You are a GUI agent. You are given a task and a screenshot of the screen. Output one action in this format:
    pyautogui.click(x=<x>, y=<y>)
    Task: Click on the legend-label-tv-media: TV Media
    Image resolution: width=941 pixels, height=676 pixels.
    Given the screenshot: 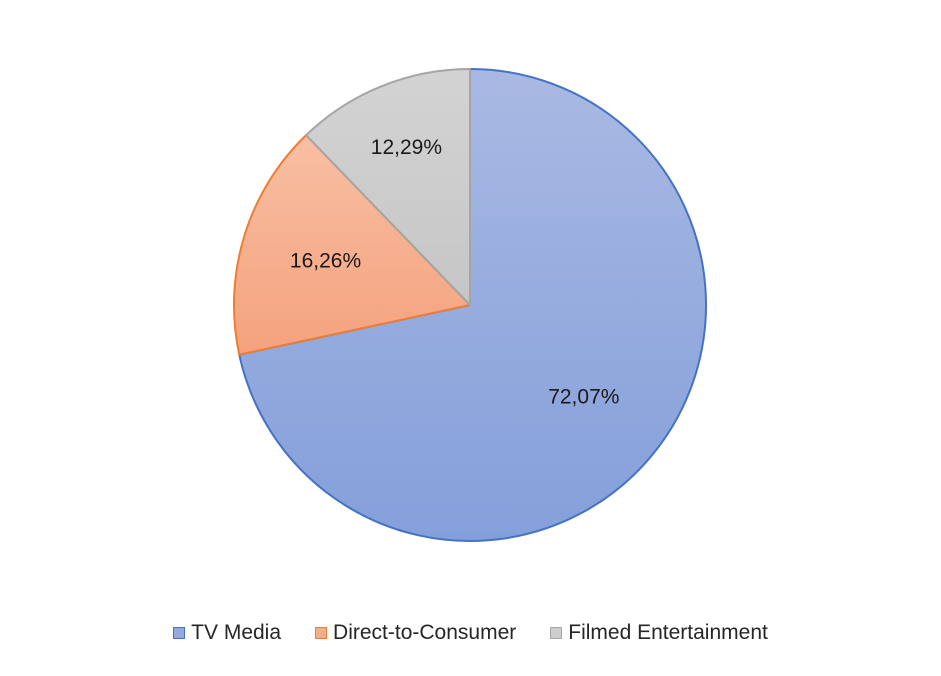 What is the action you would take?
    pyautogui.click(x=236, y=632)
    